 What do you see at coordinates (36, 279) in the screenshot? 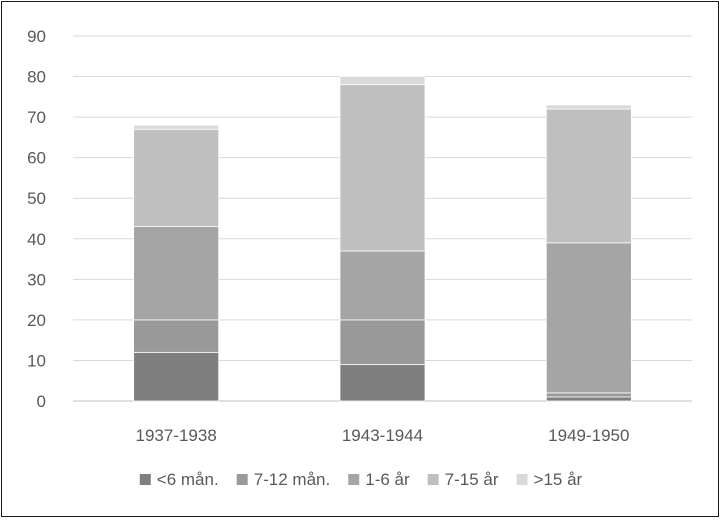
I see `y-tick-label: 30` at bounding box center [36, 279].